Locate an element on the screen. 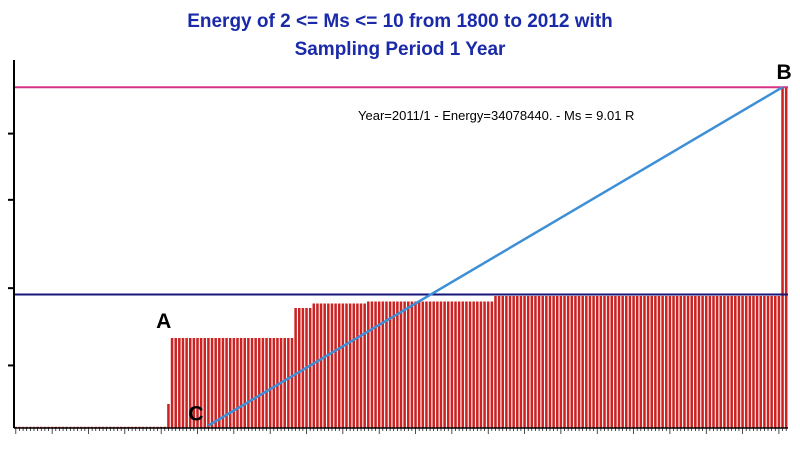  bar-1919 is located at coordinates (448, 364).